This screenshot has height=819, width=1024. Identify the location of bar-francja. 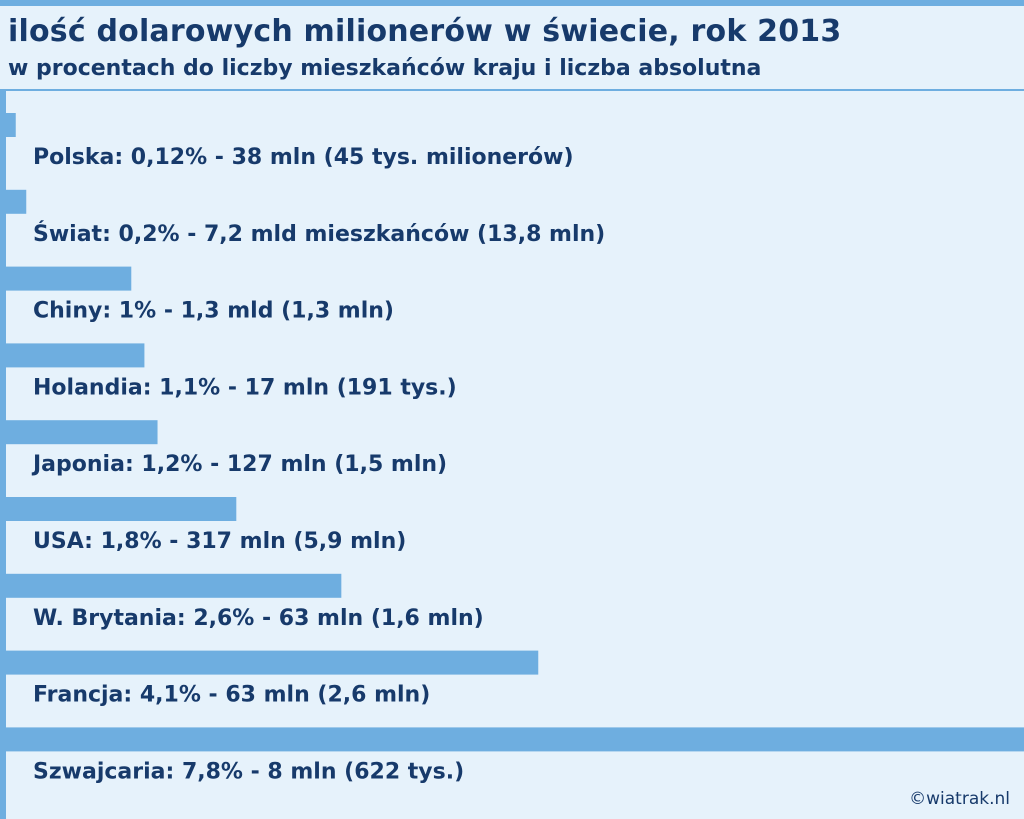
(269, 662).